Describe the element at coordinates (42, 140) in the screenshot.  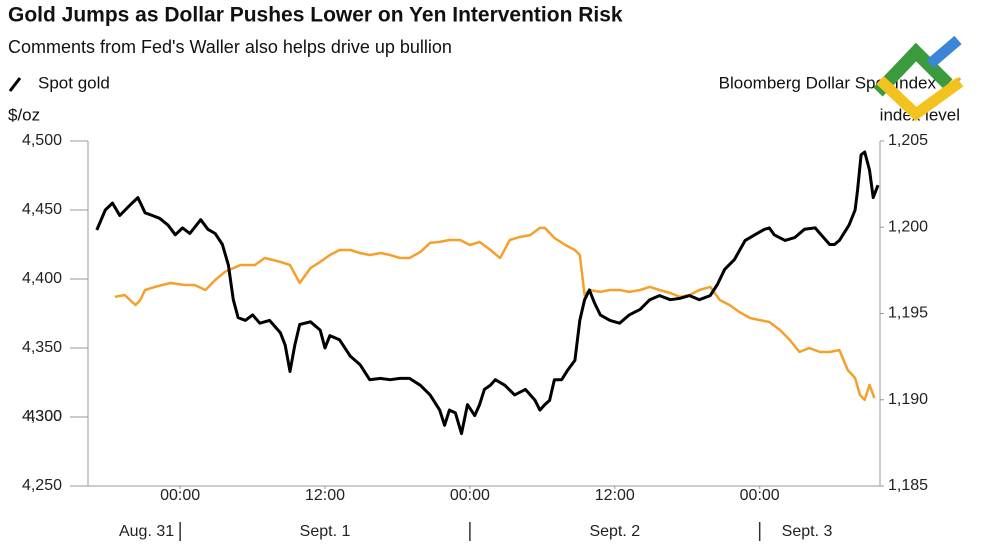
I see `y-tick-label: 4,500` at that location.